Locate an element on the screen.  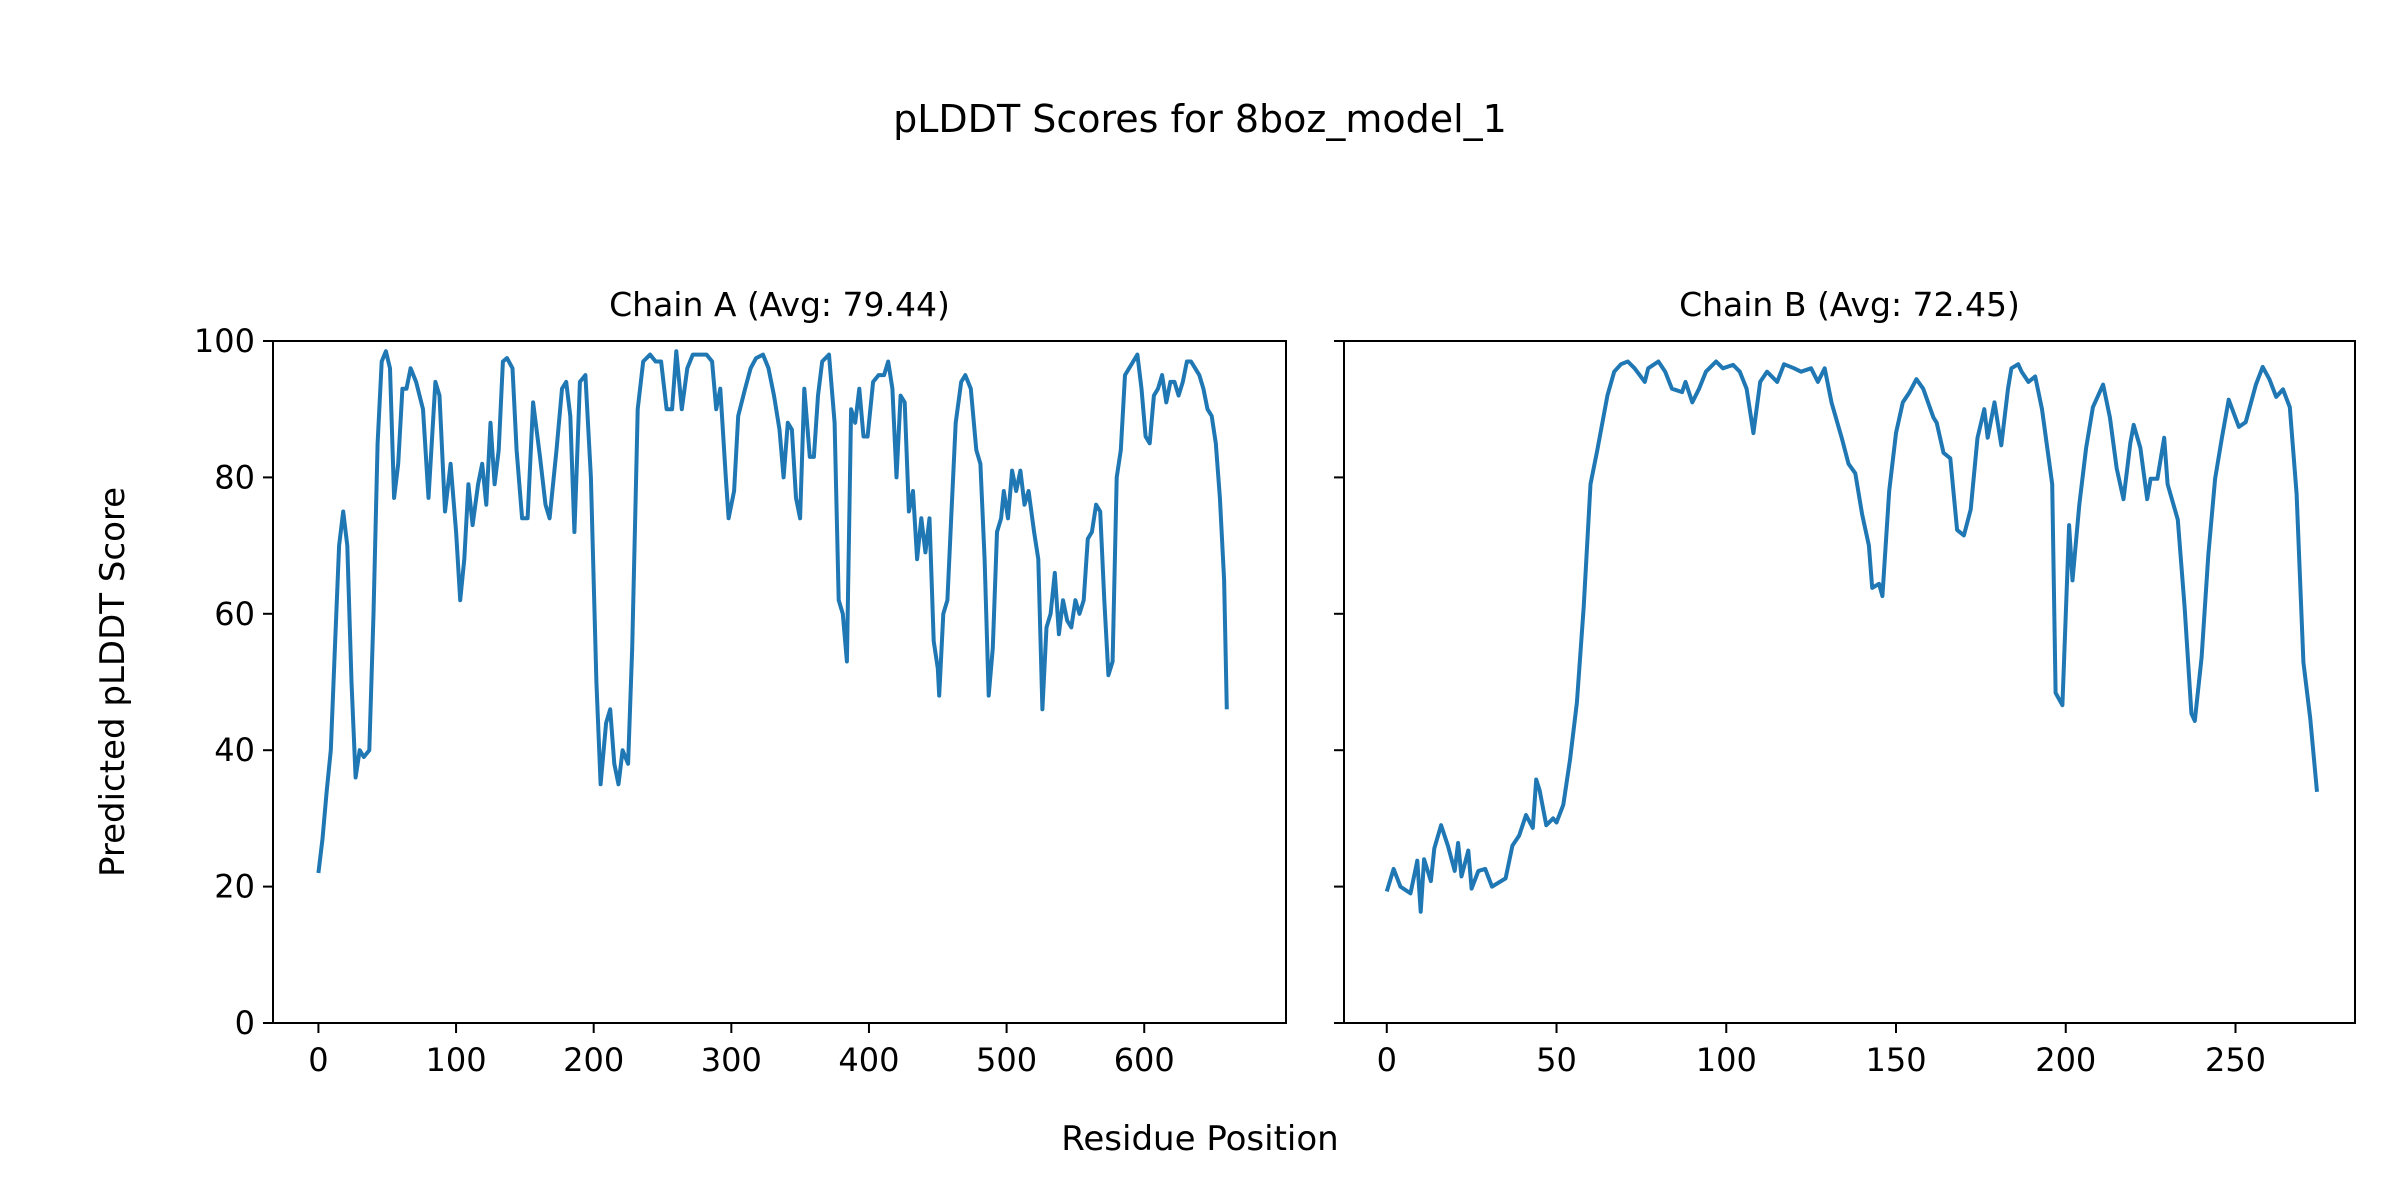
y-tick-label: 0 is located at coordinates (245, 1023).